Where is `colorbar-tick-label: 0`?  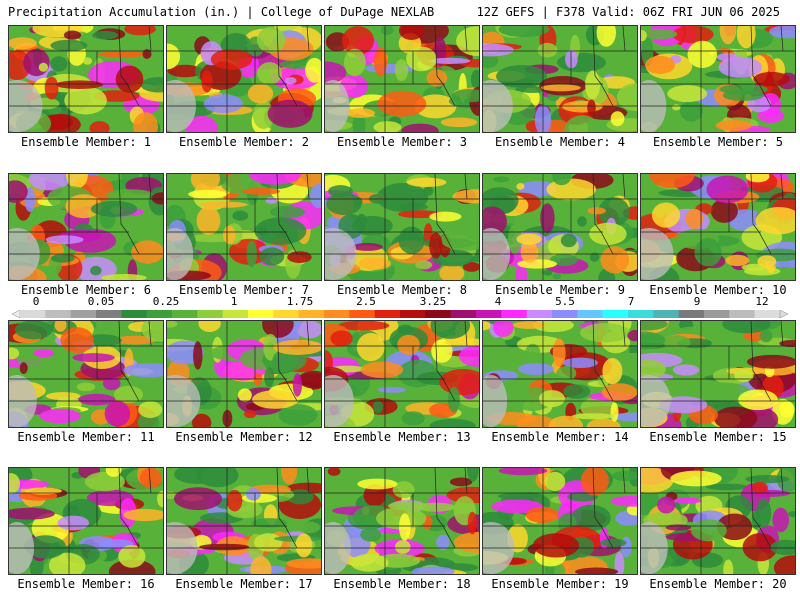
colorbar-tick-label: 0 is located at coordinates (36, 301).